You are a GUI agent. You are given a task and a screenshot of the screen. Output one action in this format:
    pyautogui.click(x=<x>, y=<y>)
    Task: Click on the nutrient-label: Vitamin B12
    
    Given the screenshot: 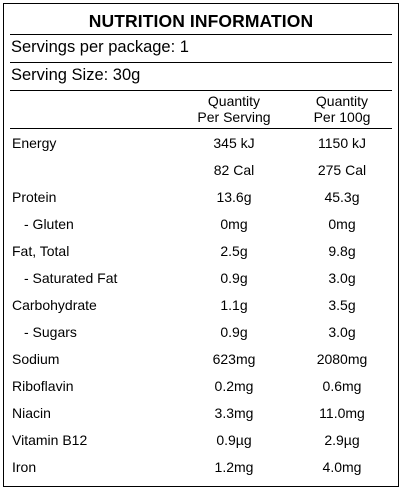 What is the action you would take?
    pyautogui.click(x=50, y=440)
    